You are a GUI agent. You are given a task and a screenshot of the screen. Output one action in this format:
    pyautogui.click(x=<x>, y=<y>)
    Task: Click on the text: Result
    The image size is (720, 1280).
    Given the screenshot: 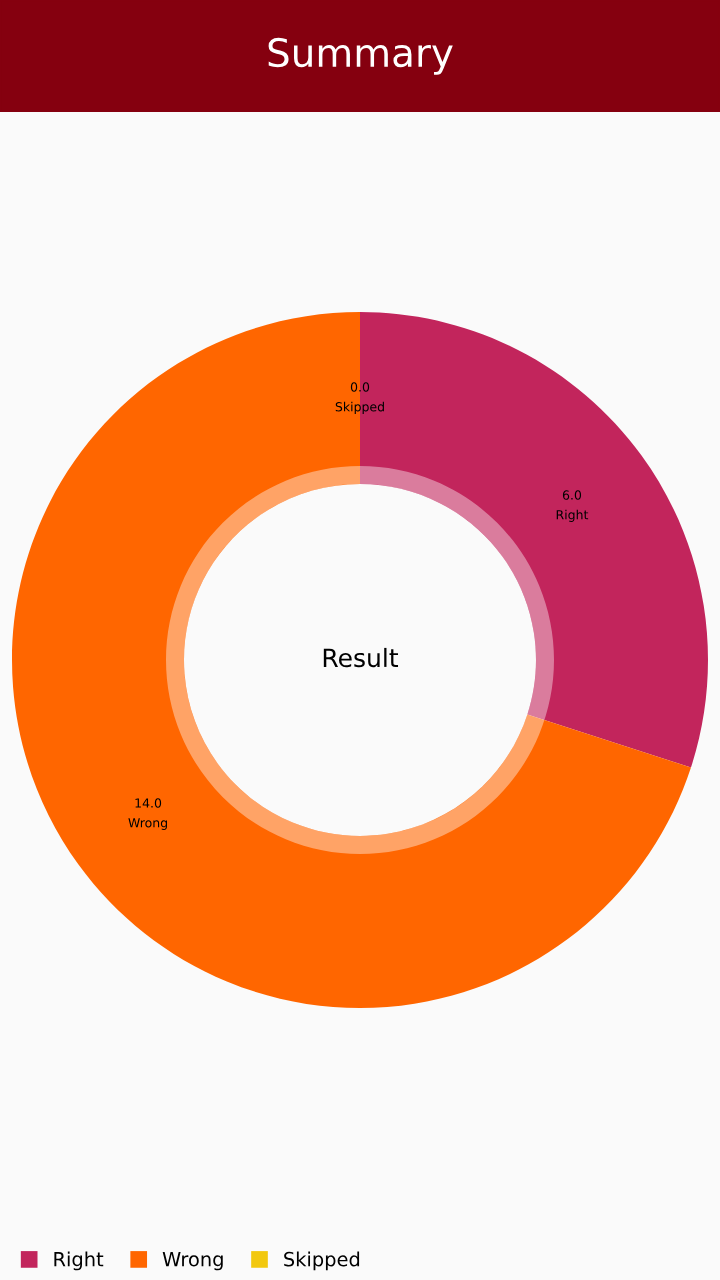 What is the action you would take?
    pyautogui.click(x=361, y=657)
    